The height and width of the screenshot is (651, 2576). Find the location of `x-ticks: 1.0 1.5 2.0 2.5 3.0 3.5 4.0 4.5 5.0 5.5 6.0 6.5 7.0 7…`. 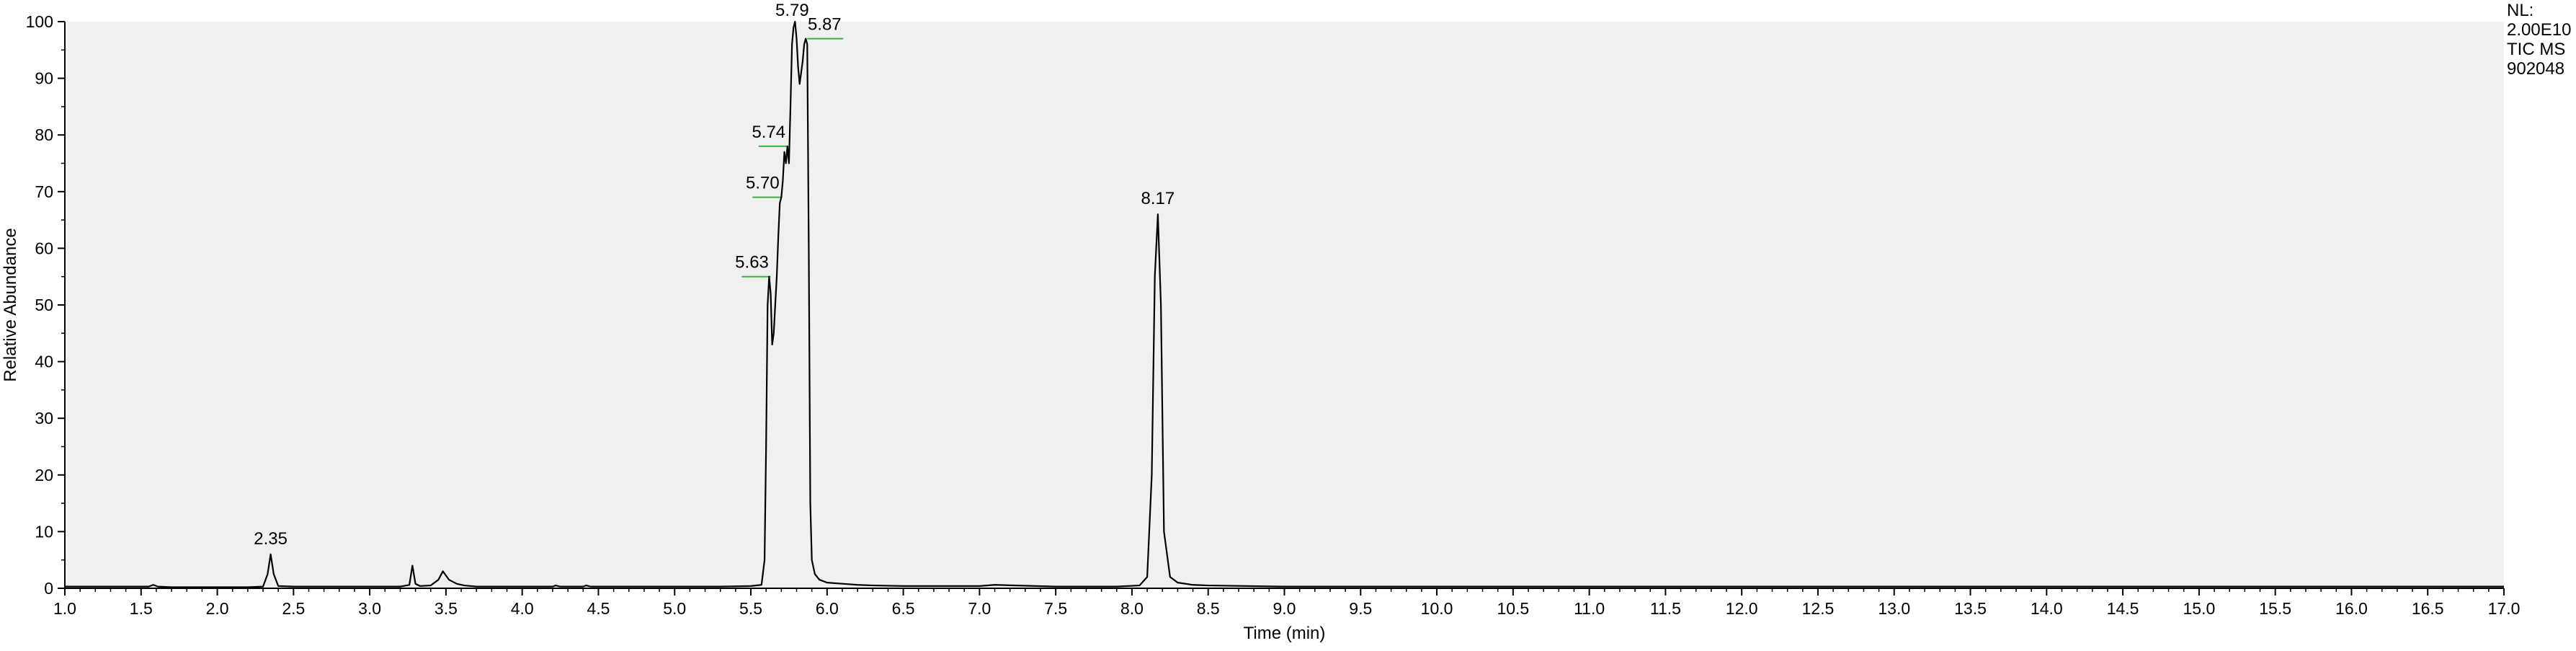

x-ticks: 1.0 1.5 2.0 2.5 3.0 3.5 4.0 4.5 5.0 5.5 6.0 6.5 7.0 7… is located at coordinates (1286, 603).